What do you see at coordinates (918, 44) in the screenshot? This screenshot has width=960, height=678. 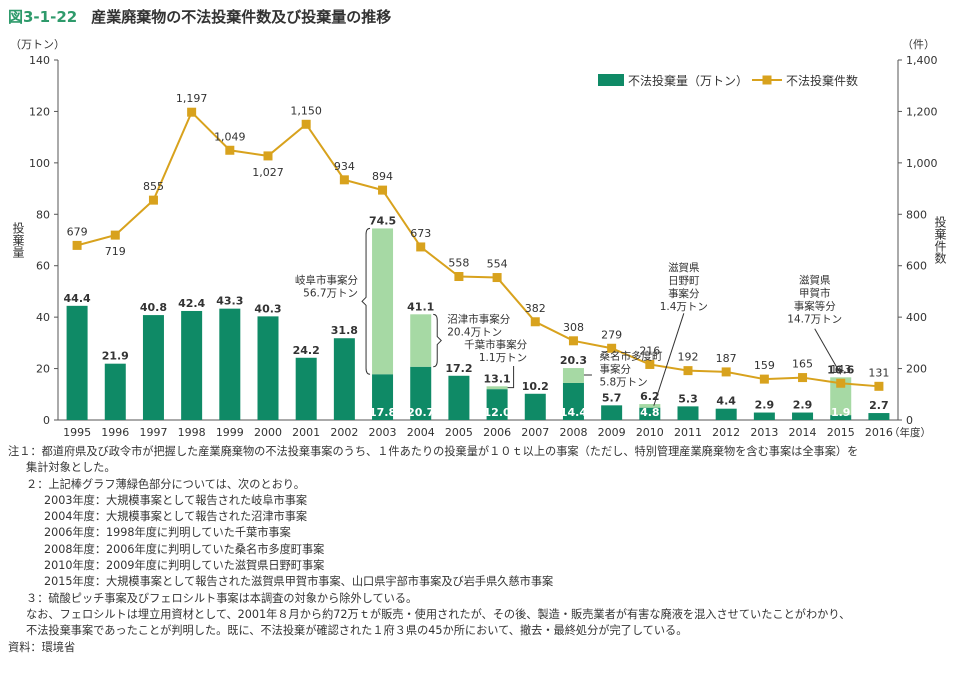 I see `right-axis-unit: （件）` at bounding box center [918, 44].